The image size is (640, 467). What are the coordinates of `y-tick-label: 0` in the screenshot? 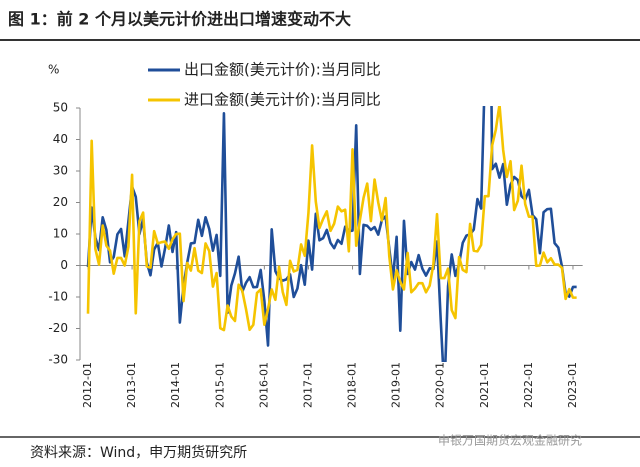 It's located at (64, 265).